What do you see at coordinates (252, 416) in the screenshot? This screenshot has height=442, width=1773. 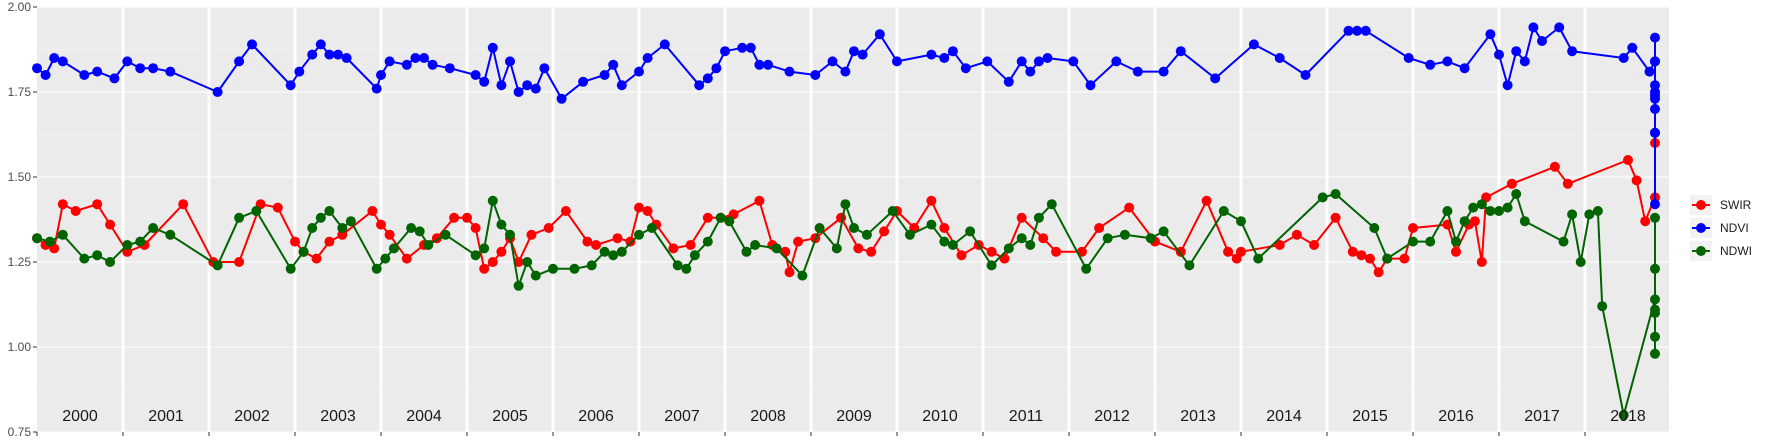 I see `year-label: 2002` at bounding box center [252, 416].